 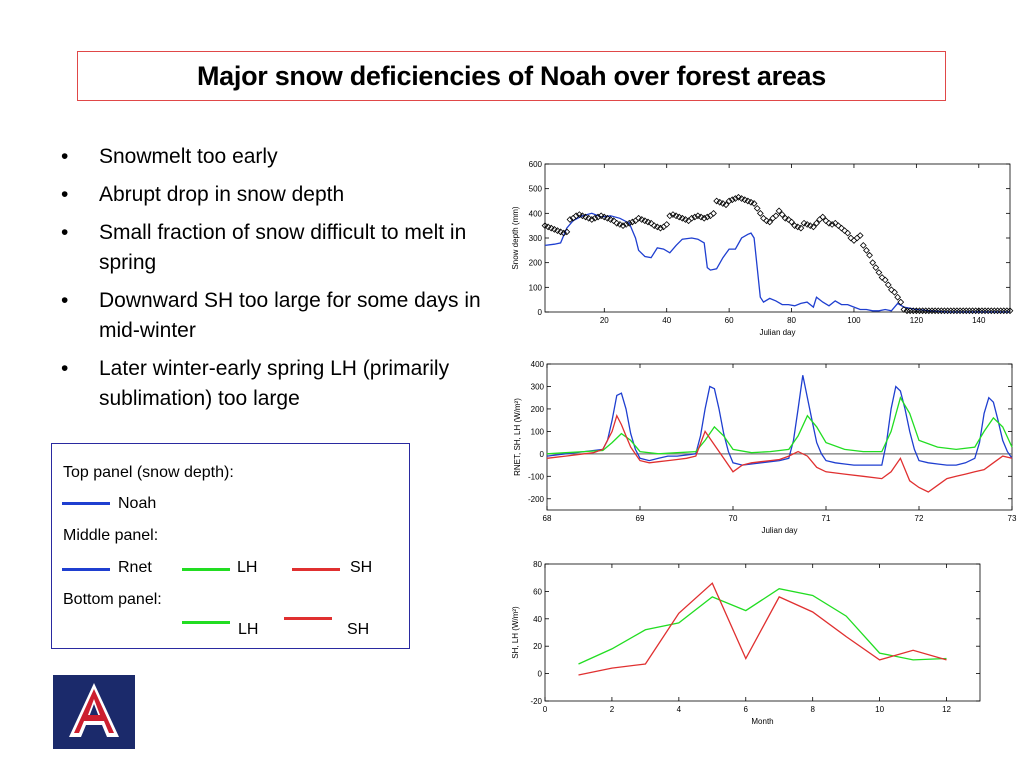 I want to click on x-tick-label: 80, so click(x=791, y=320).